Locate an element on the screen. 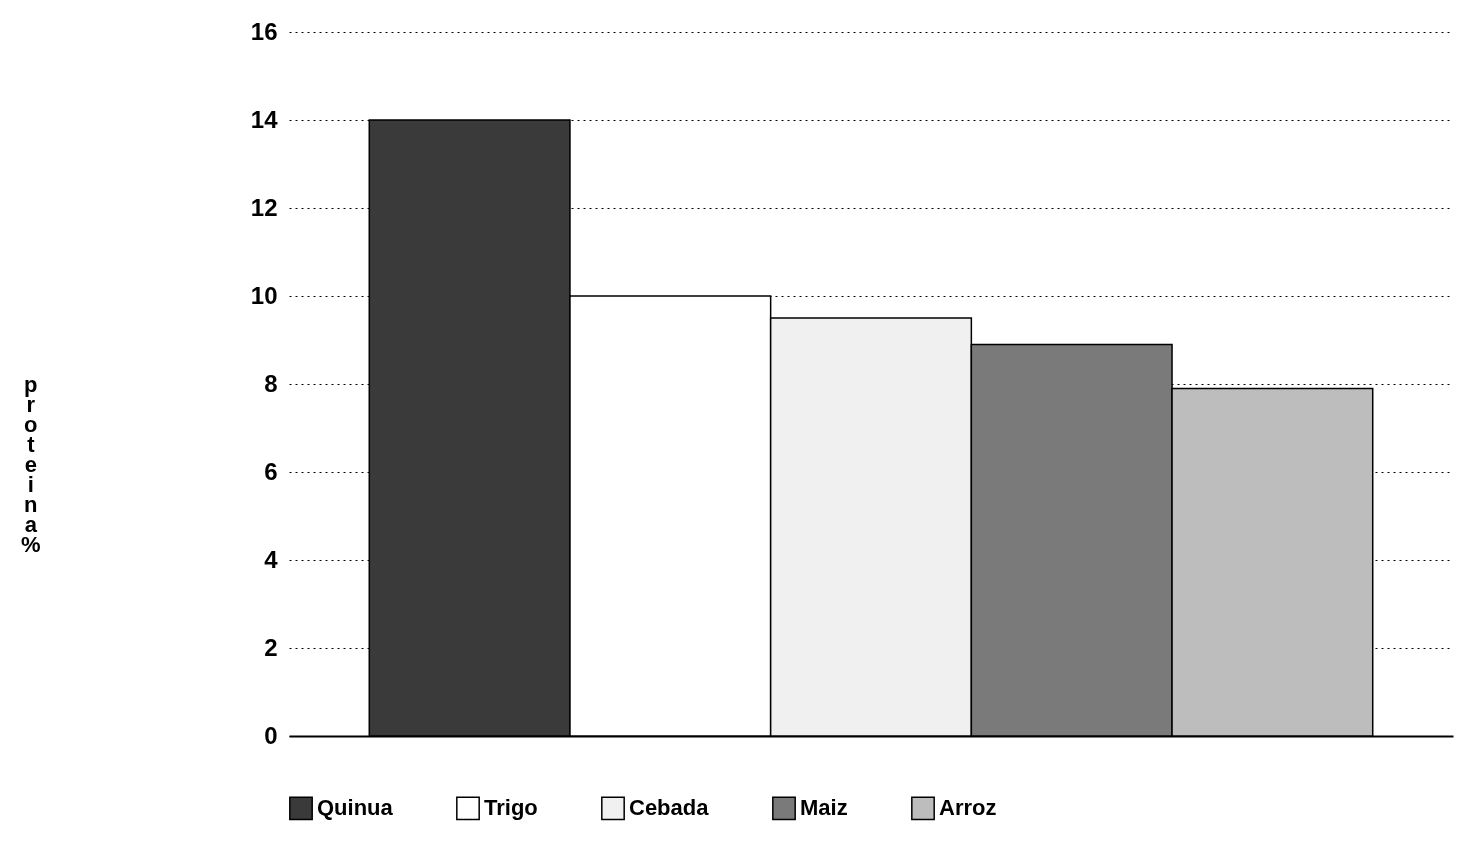 The height and width of the screenshot is (843, 1473). legend-label: Trigo is located at coordinates (511, 808).